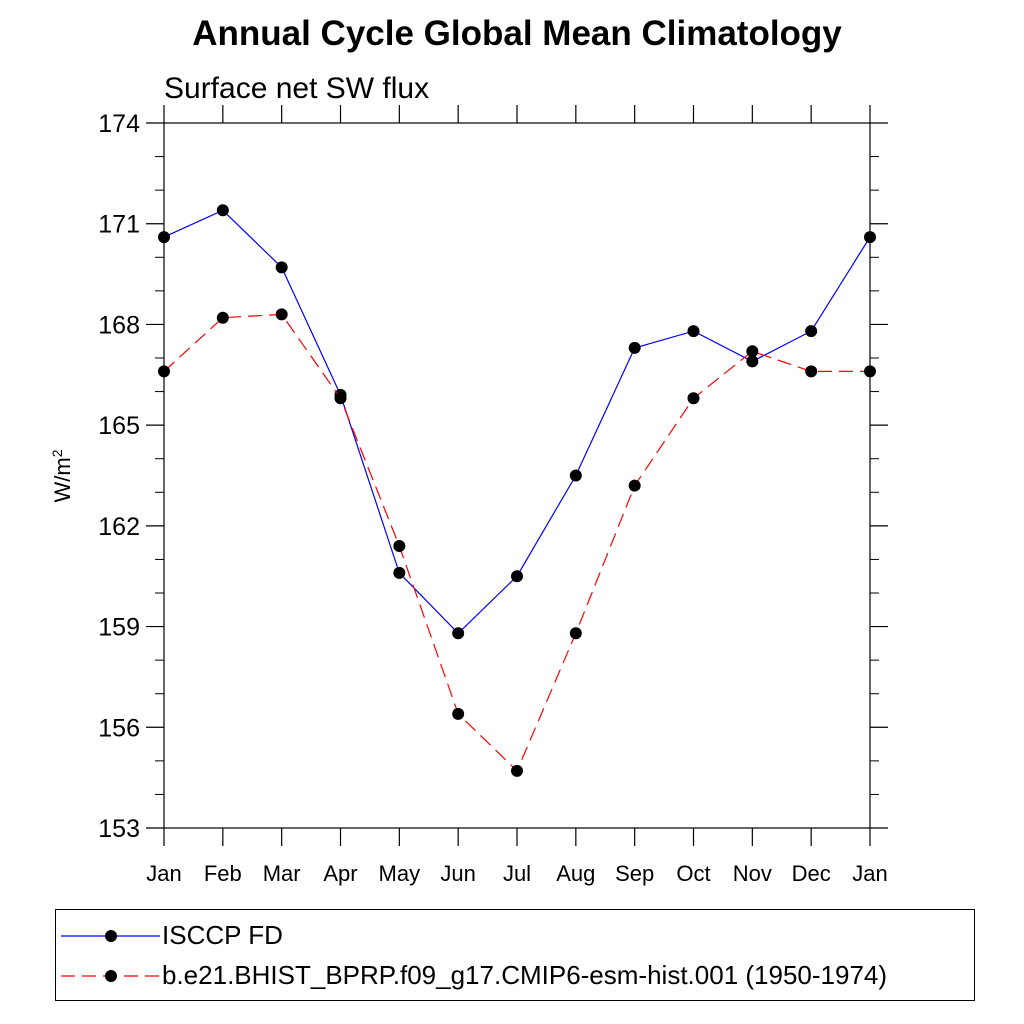  What do you see at coordinates (119, 325) in the screenshot?
I see `y-tick-label: 168` at bounding box center [119, 325].